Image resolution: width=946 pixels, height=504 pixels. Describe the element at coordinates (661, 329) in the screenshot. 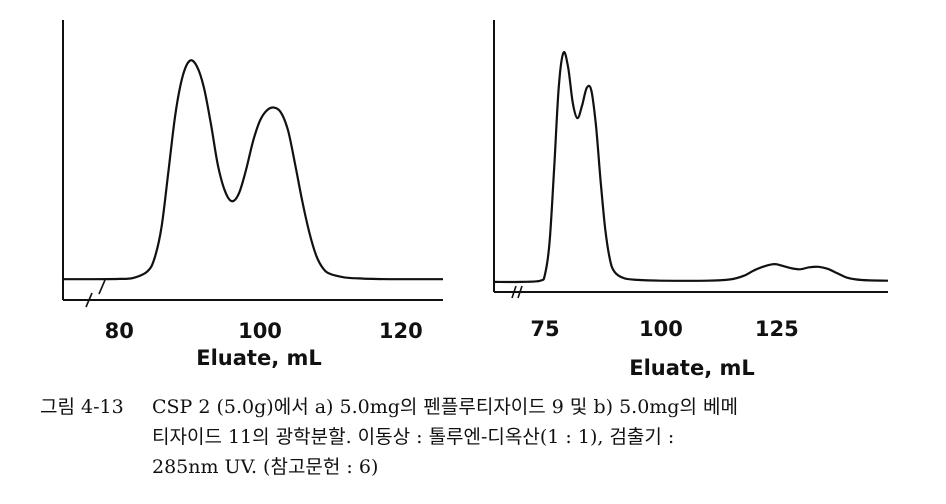

I see `chart-b-x-tick-label: 100` at that location.